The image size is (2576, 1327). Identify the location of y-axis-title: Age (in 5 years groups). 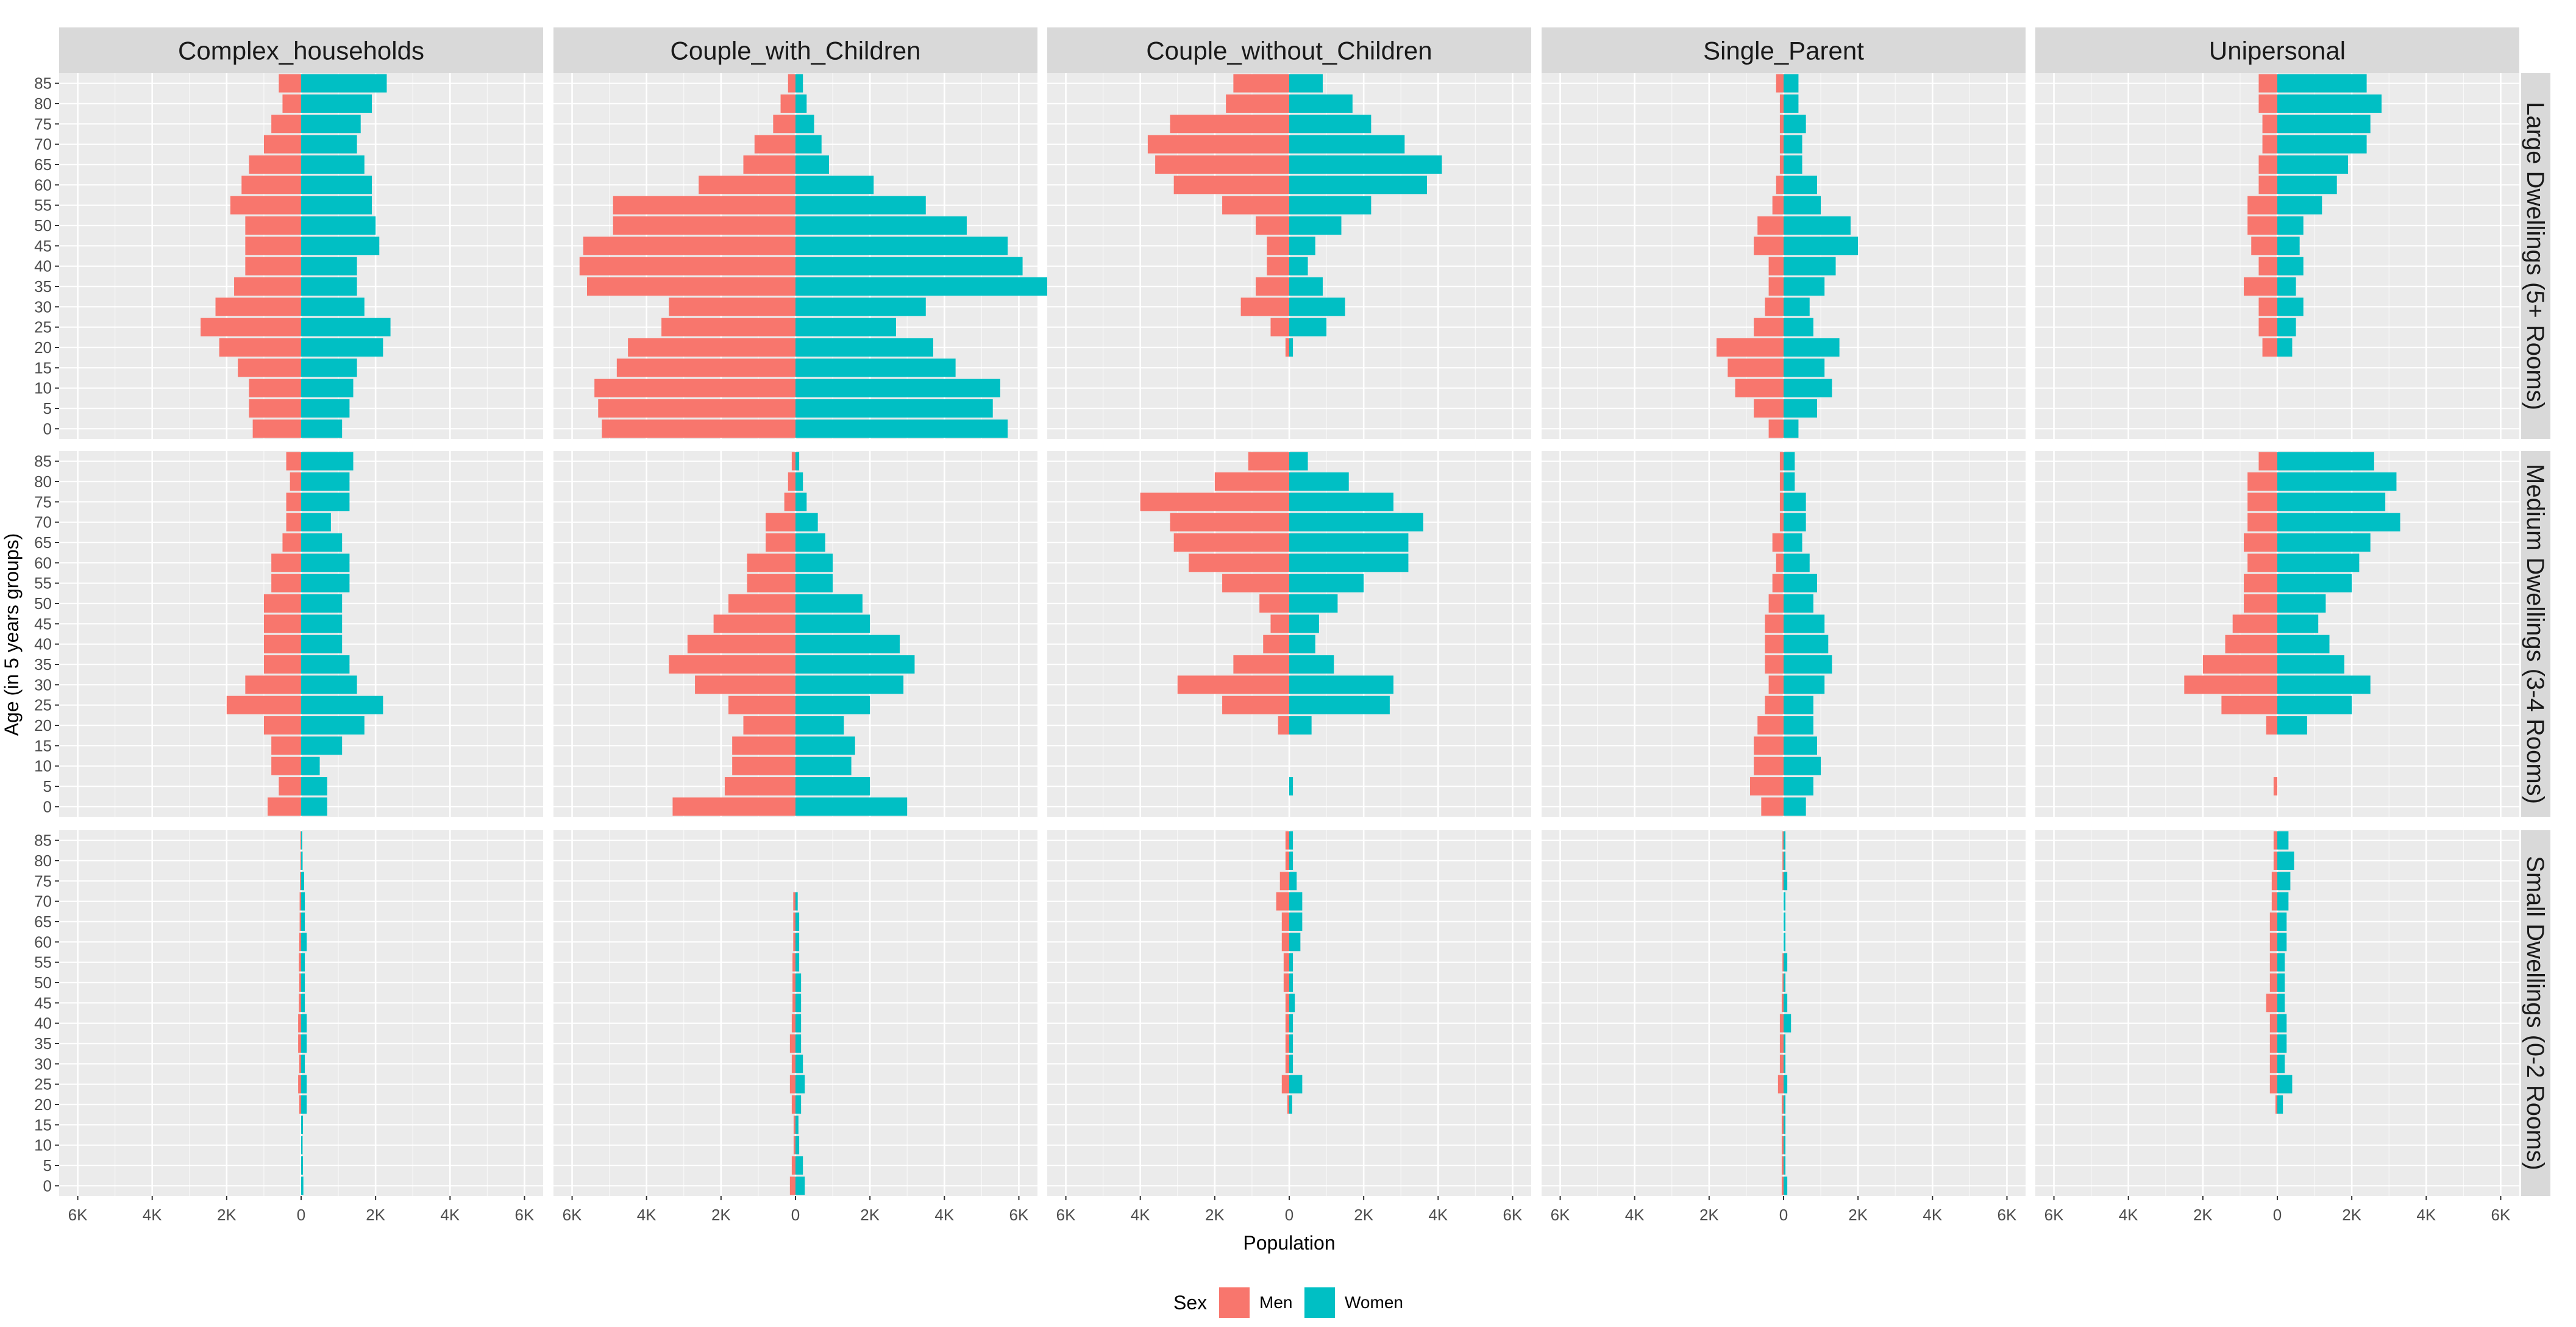
(12, 635).